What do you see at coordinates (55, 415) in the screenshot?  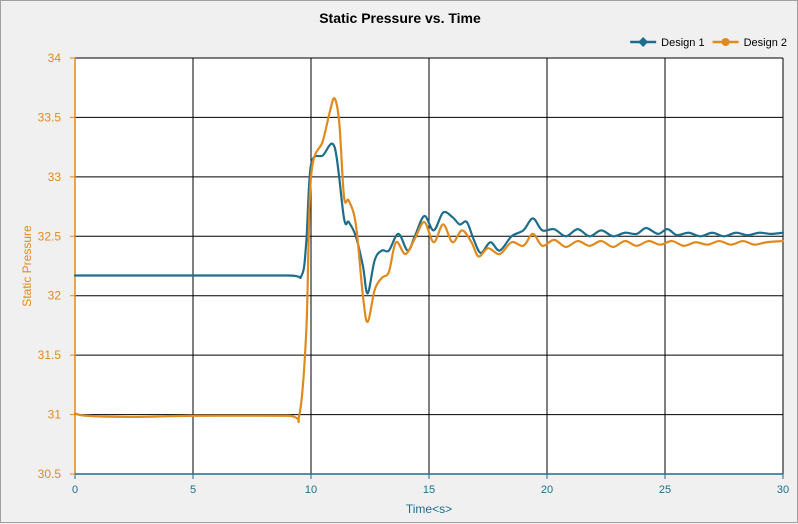 I see `y-tick-label: 31` at bounding box center [55, 415].